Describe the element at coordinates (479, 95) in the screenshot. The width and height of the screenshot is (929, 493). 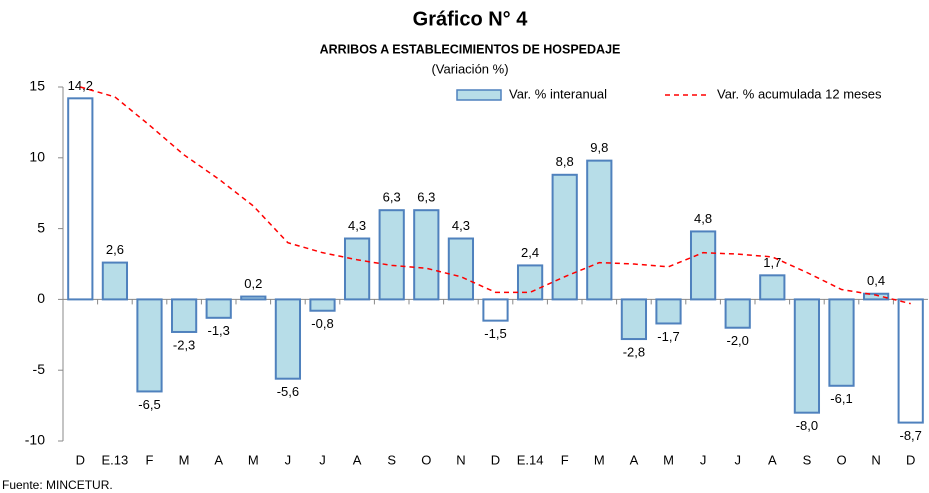
I see `legend-swatch` at that location.